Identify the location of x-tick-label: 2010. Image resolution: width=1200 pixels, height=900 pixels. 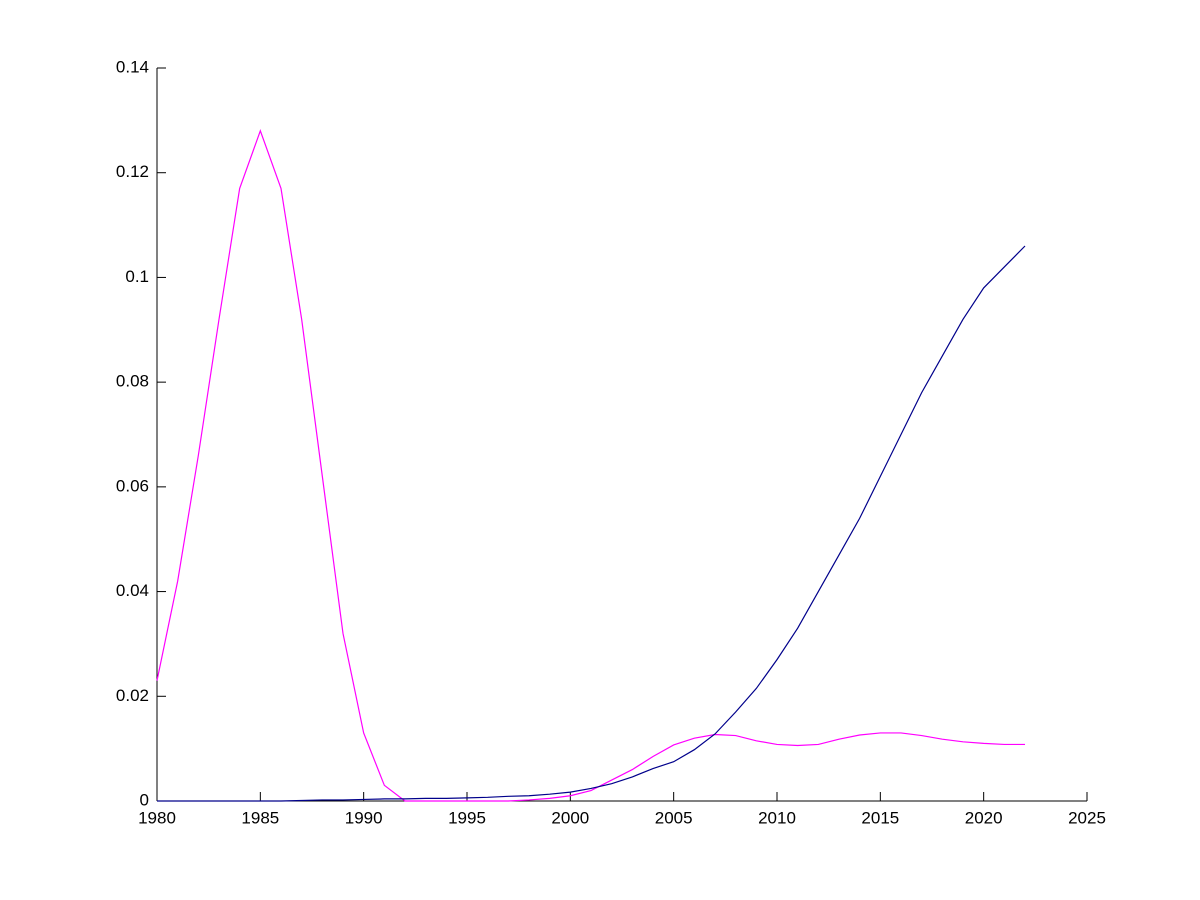
(777, 817).